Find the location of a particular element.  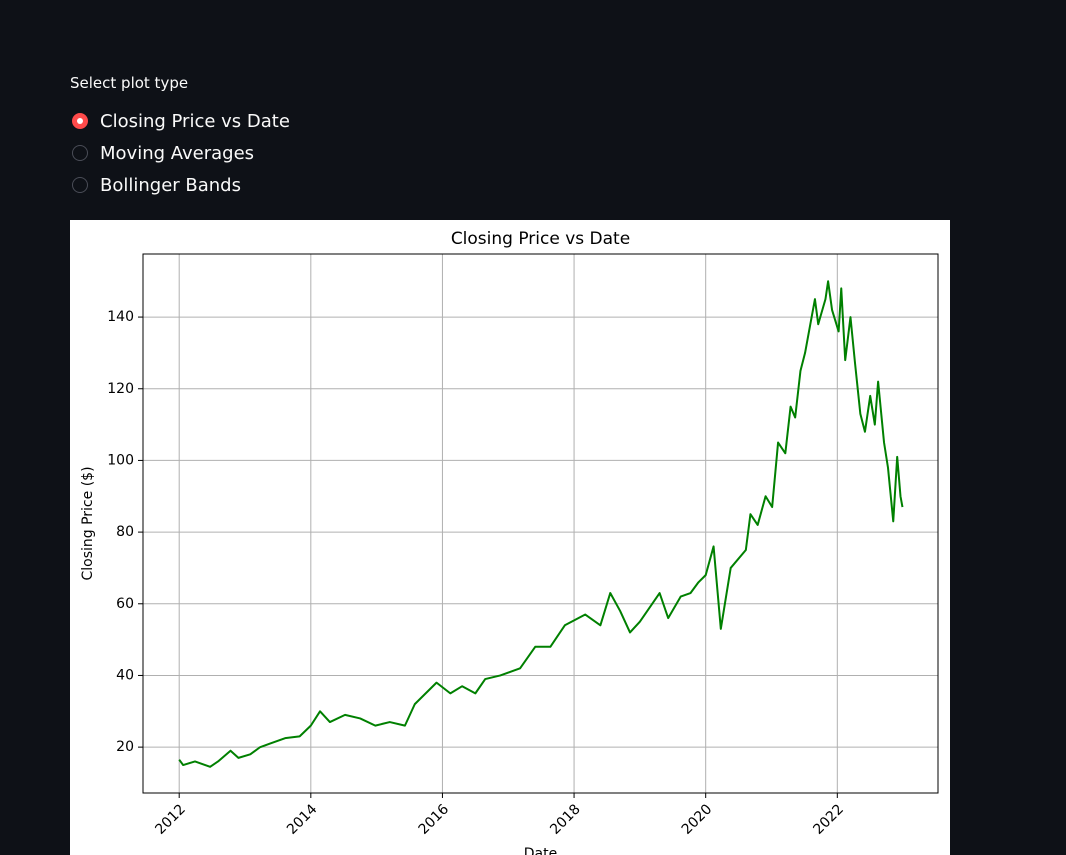

radio-option: Closing Price vs Date is located at coordinates (181, 121).